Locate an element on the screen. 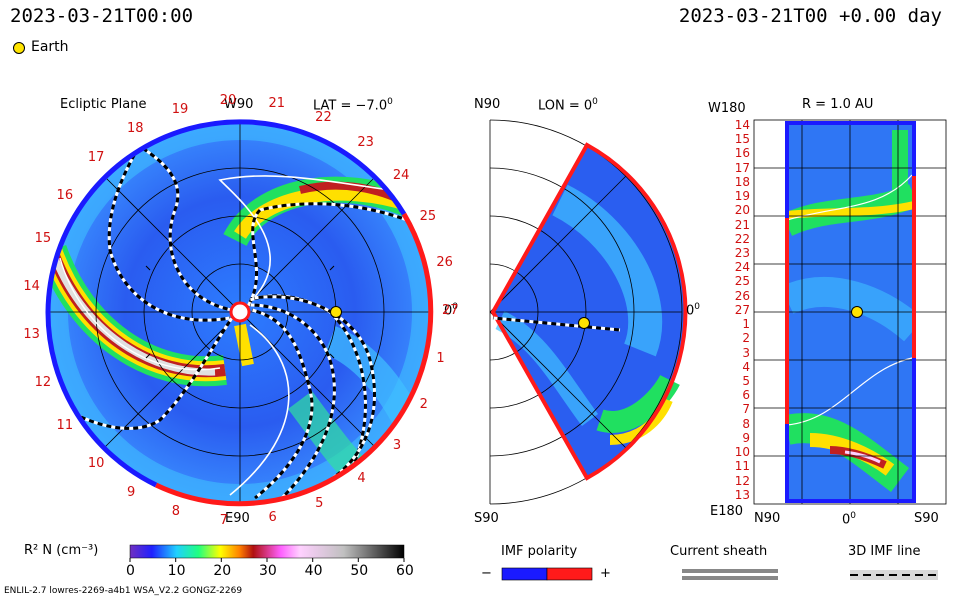 The image size is (960, 600). meridional-n90-label: N90 is located at coordinates (487, 104).